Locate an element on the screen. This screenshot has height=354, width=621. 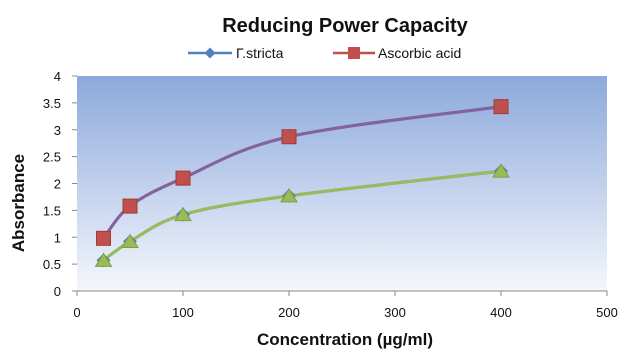
y-axis-label: Absorbance is located at coordinates (18, 203).